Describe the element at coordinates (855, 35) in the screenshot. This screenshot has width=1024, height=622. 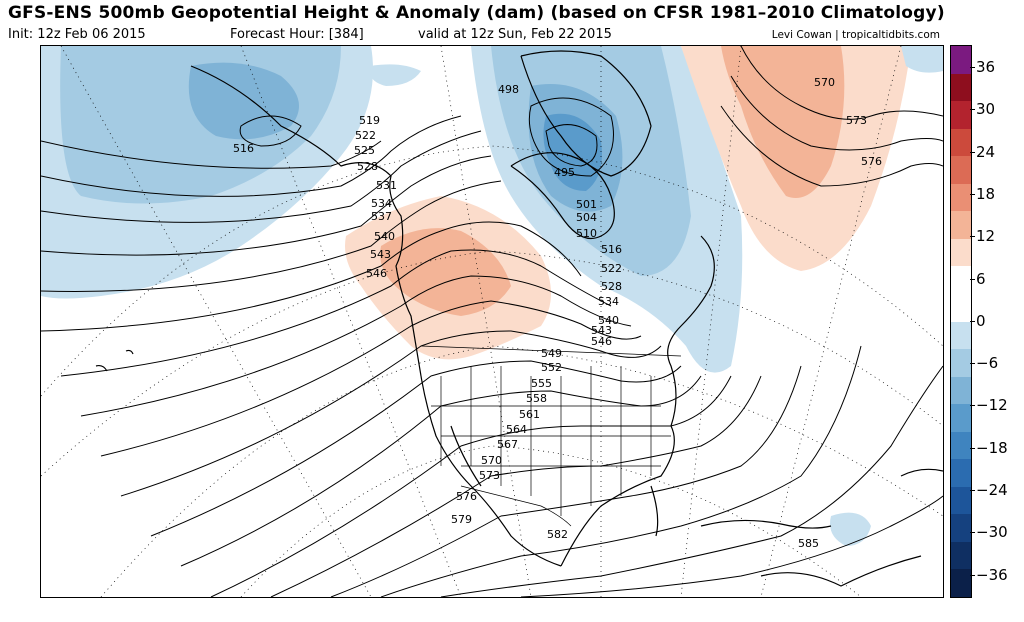
I see `credit-text: Levi Cowan | tropicaltidbits.com` at that location.